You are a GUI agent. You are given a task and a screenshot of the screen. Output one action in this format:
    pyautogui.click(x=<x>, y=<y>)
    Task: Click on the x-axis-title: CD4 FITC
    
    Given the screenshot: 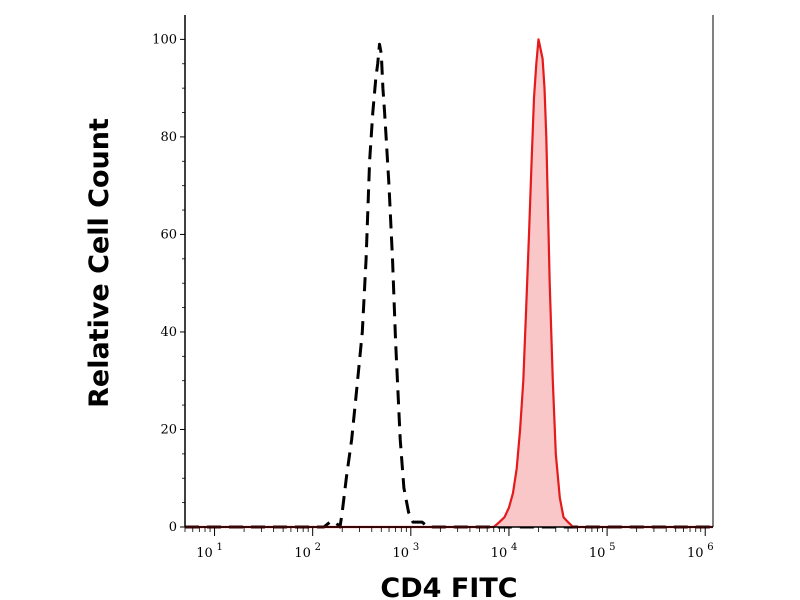 What is the action you would take?
    pyautogui.click(x=448, y=586)
    